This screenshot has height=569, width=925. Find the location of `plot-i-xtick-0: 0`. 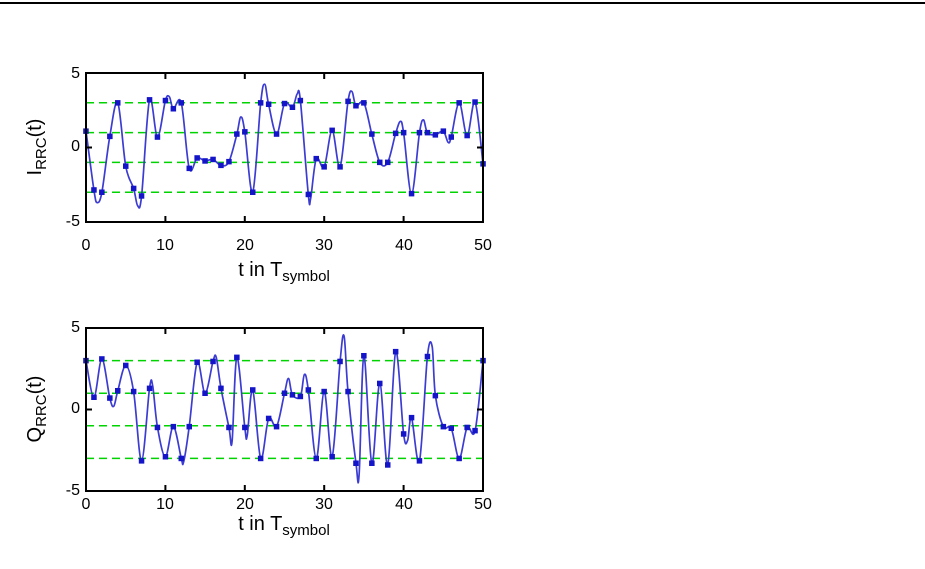

plot-i-xtick-0: 0 is located at coordinates (86, 245).